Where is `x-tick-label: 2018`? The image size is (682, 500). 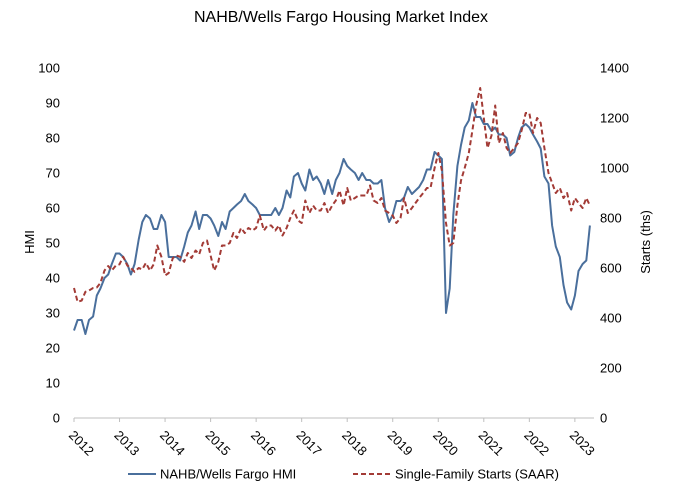 x-tick-label: 2018 is located at coordinates (354, 443).